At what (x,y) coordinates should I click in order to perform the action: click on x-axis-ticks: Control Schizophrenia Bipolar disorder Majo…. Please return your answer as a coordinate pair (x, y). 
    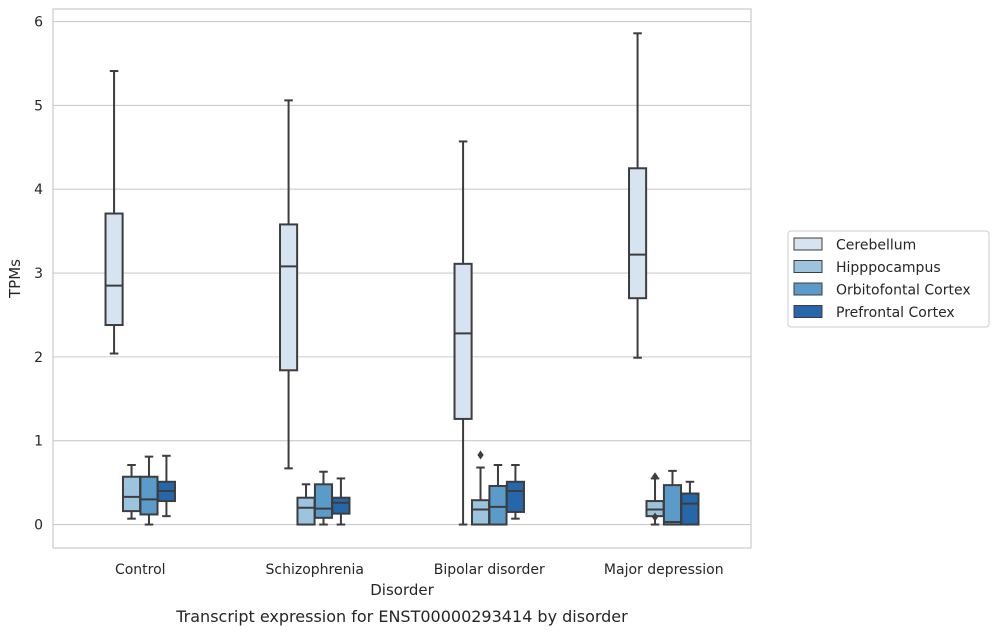
    Looking at the image, I should click on (419, 570).